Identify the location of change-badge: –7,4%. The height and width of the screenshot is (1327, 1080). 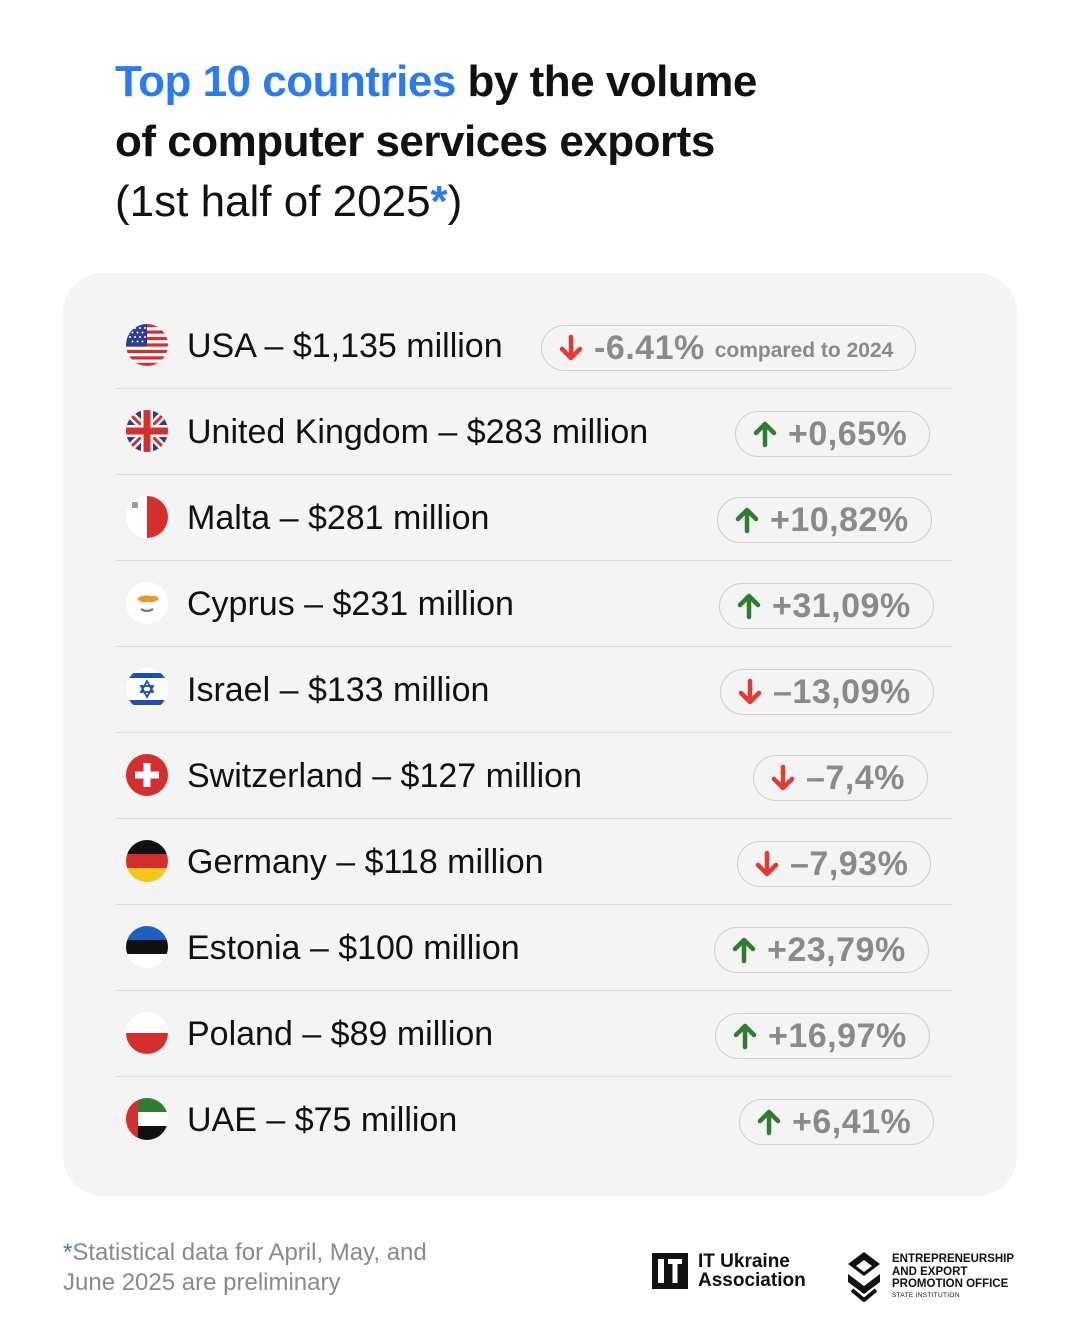
(840, 778).